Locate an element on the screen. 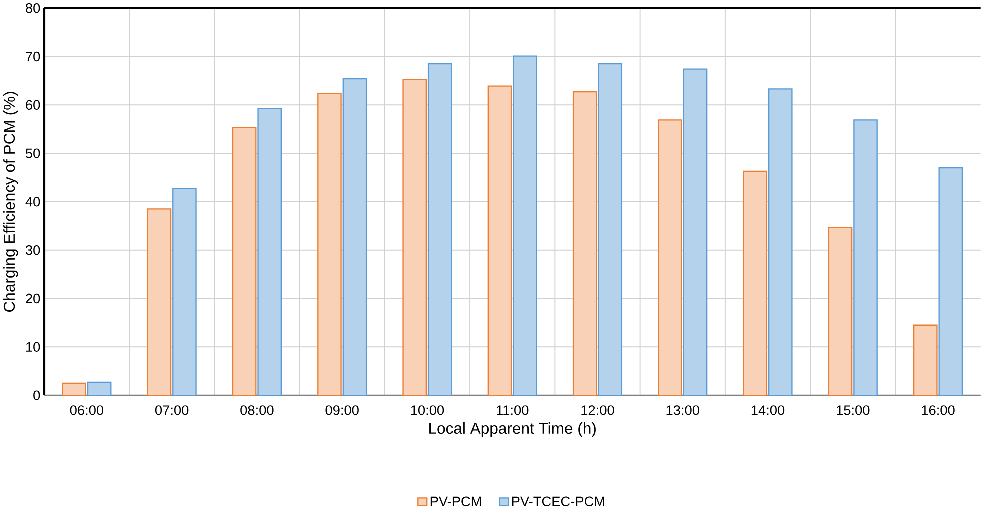 This screenshot has height=512, width=982. y-tick-label: 50 is located at coordinates (33, 153).